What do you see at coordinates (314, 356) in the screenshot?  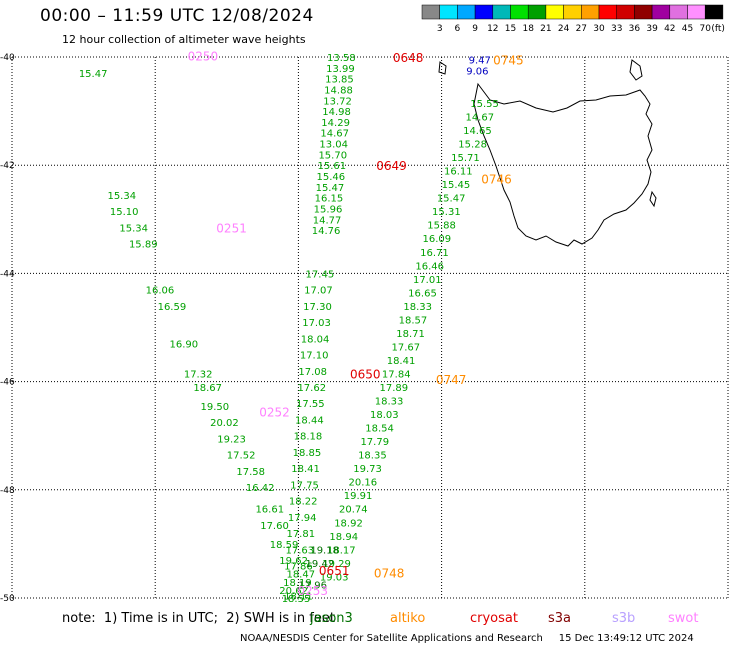 I see `wave-height-label: 17.10` at bounding box center [314, 356].